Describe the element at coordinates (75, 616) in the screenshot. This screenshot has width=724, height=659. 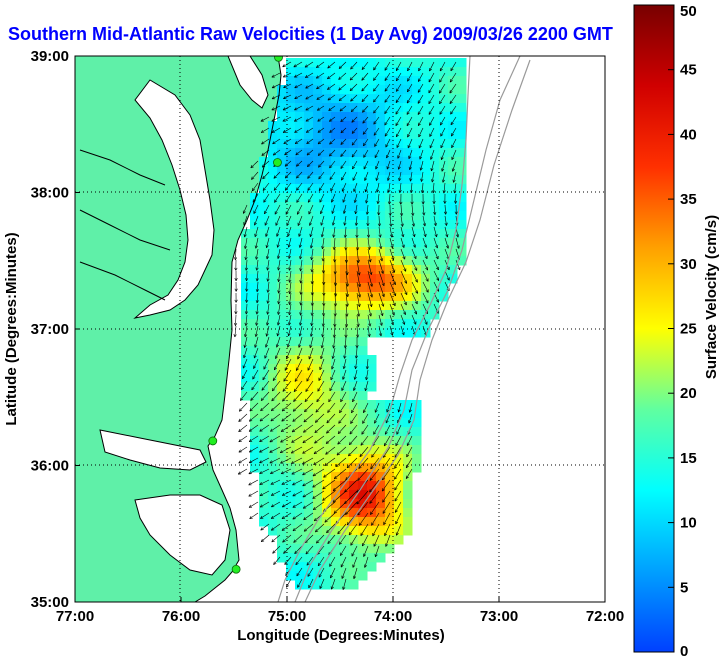
I see `x-tick-label: 77:00` at that location.